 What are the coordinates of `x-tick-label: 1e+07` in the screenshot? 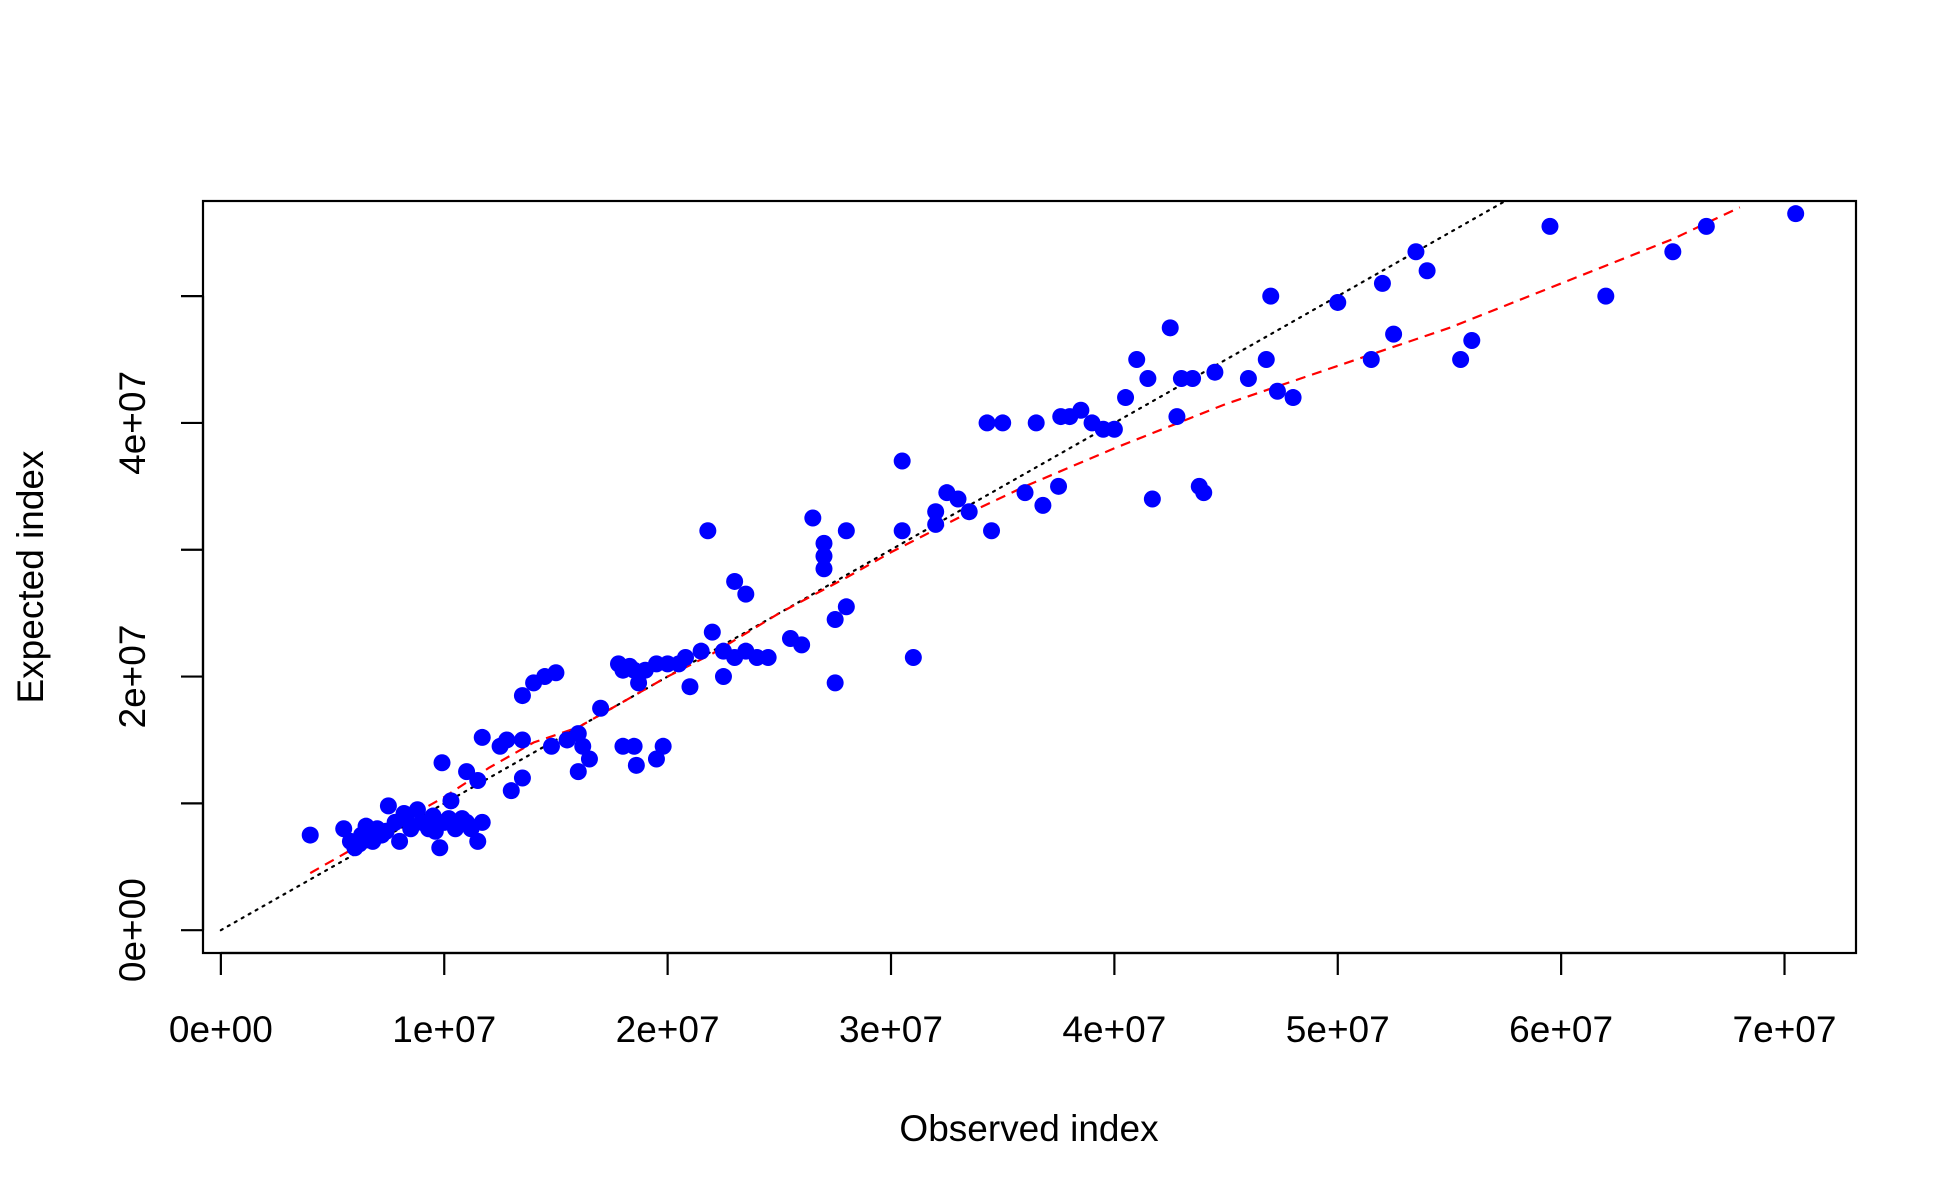 It's located at (444, 1029).